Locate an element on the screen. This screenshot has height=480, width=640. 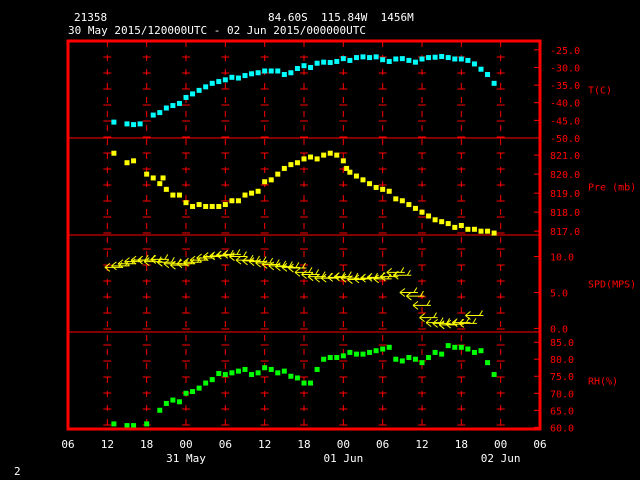
y-tick-label: 80.0 is located at coordinates (562, 360).